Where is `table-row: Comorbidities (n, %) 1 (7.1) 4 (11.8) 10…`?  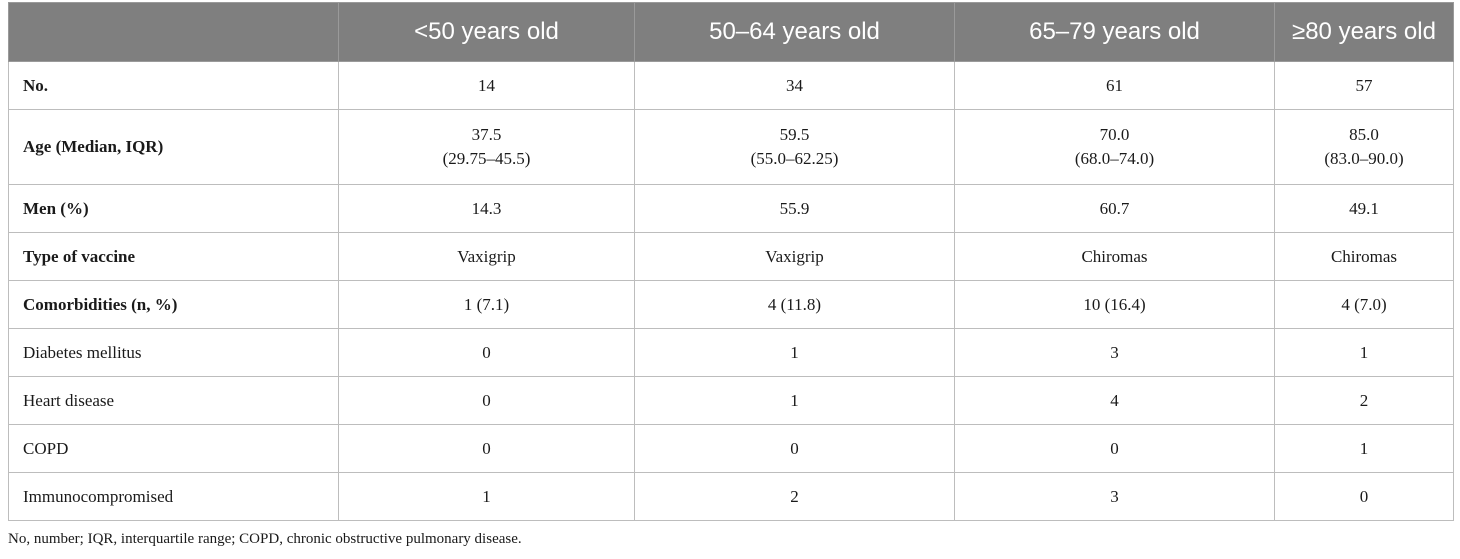
table-row: Comorbidities (n, %) 1 (7.1) 4 (11.8) 10… is located at coordinates (731, 304).